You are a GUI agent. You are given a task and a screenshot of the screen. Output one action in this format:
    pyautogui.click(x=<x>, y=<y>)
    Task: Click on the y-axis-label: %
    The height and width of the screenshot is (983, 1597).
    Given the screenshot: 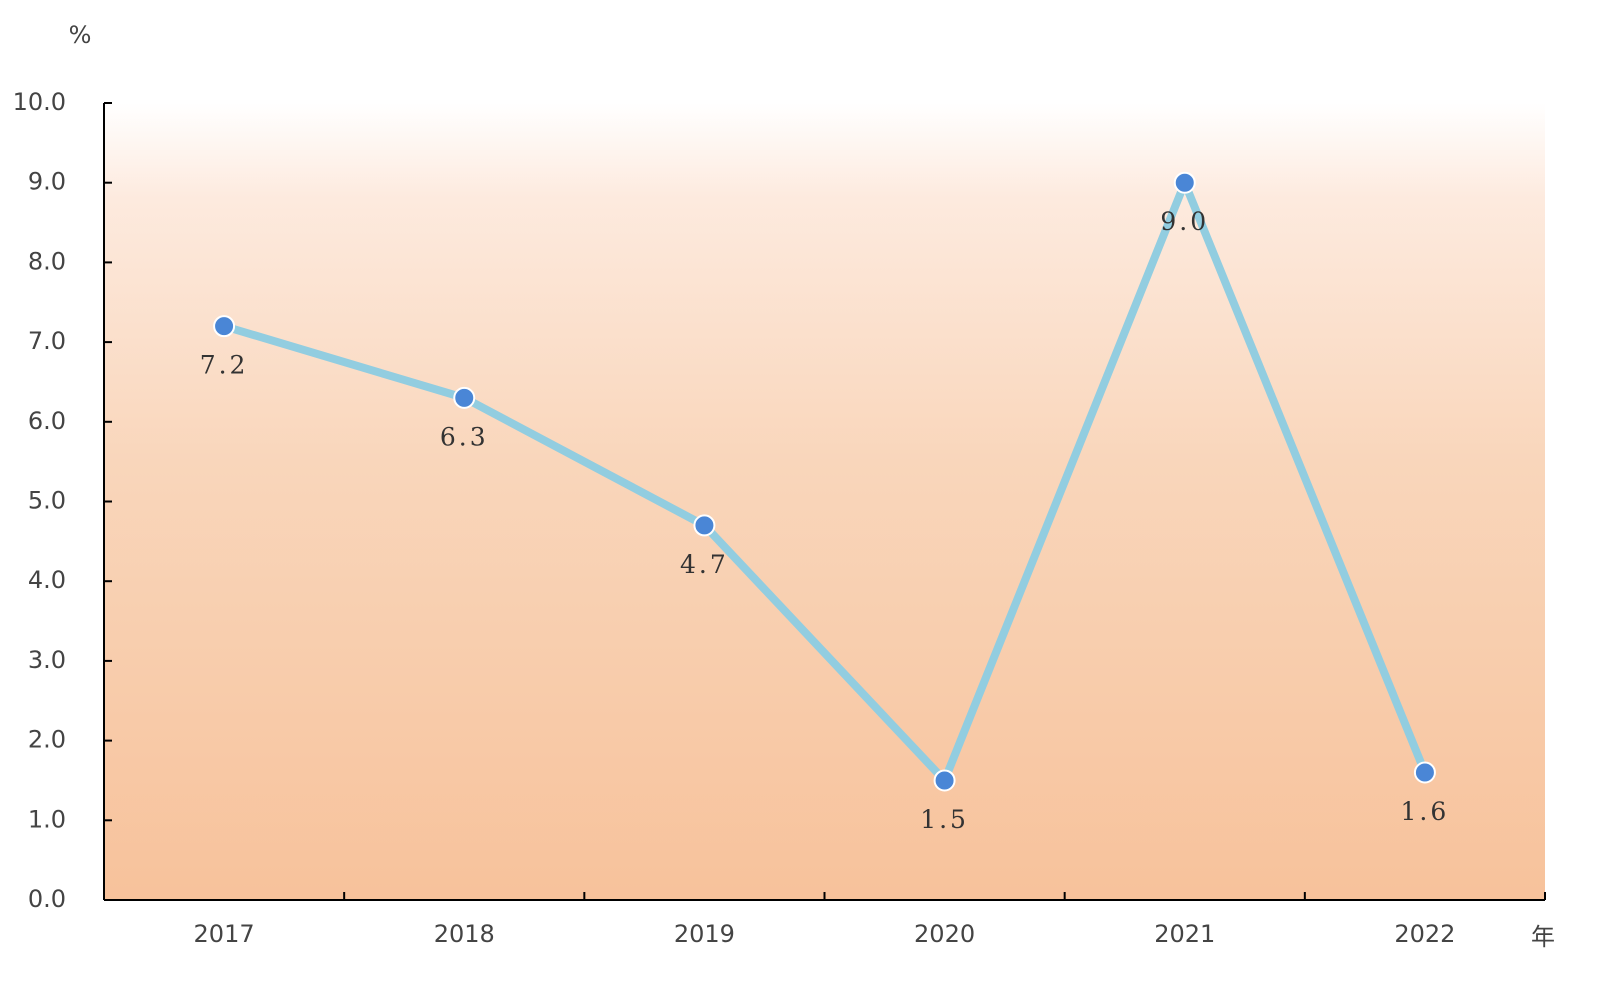 What is the action you would take?
    pyautogui.click(x=80, y=35)
    